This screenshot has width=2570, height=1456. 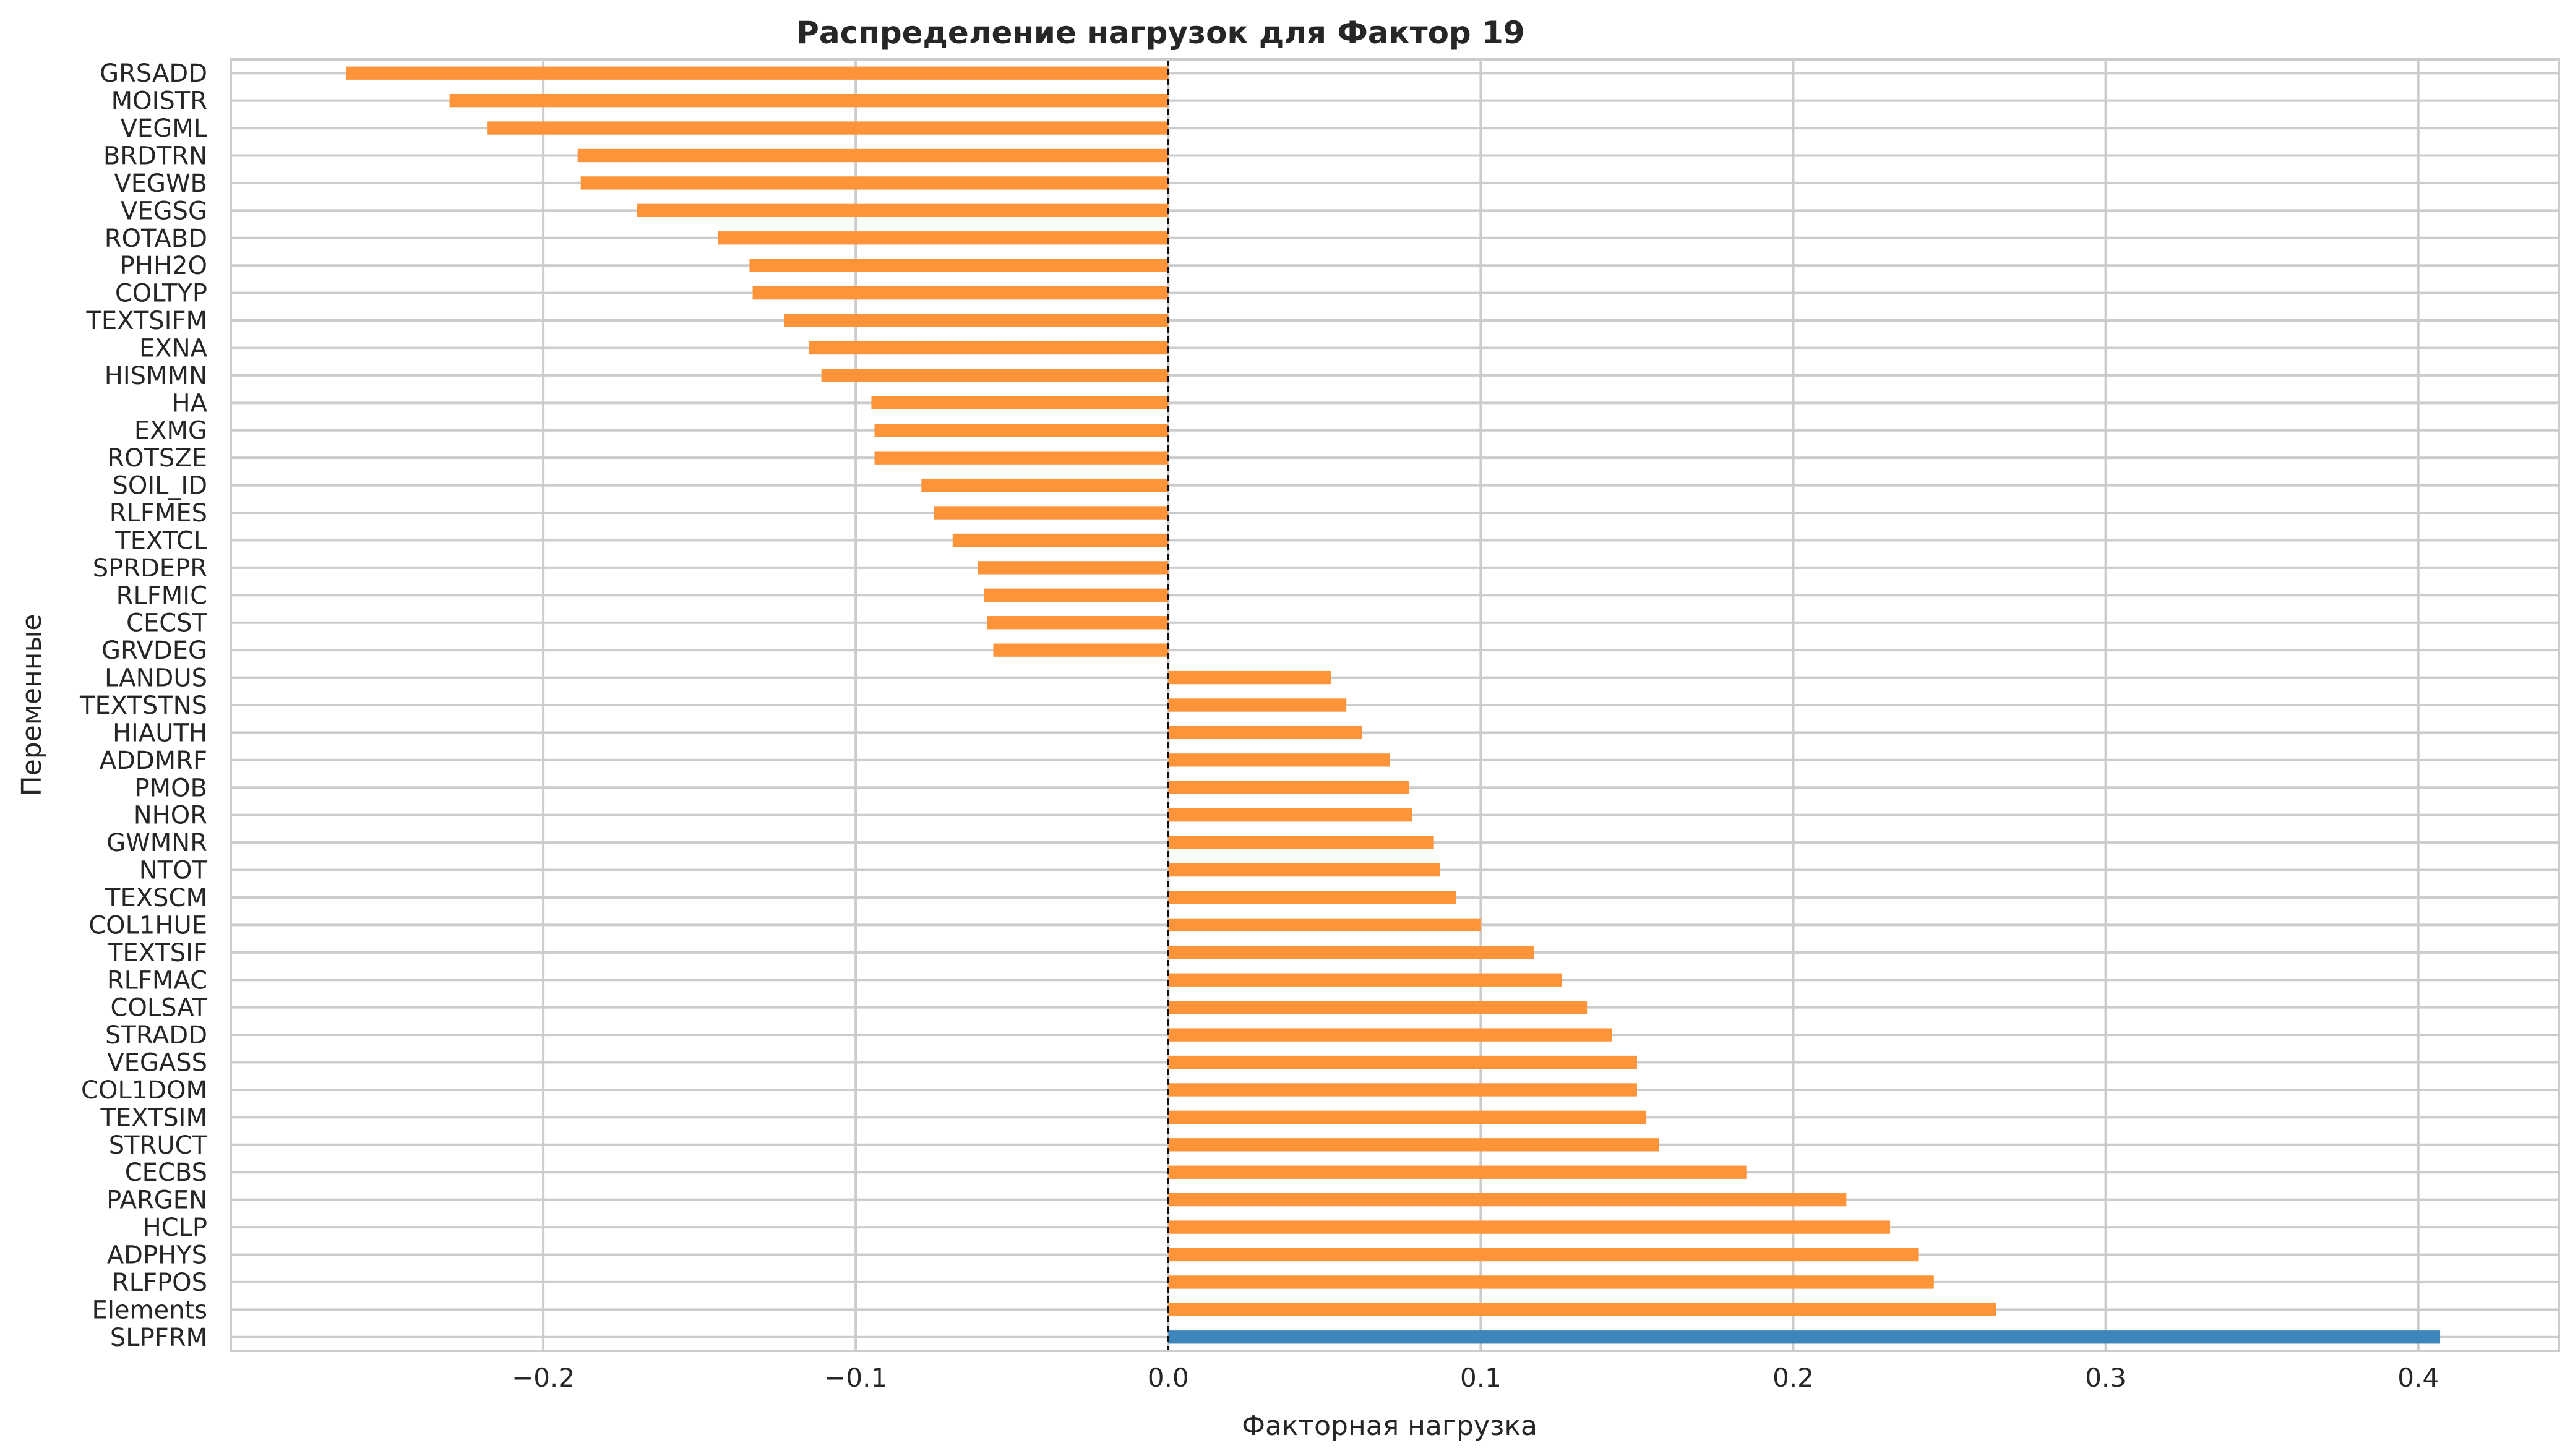 What do you see at coordinates (1249, 678) in the screenshot?
I see `bar-landus` at bounding box center [1249, 678].